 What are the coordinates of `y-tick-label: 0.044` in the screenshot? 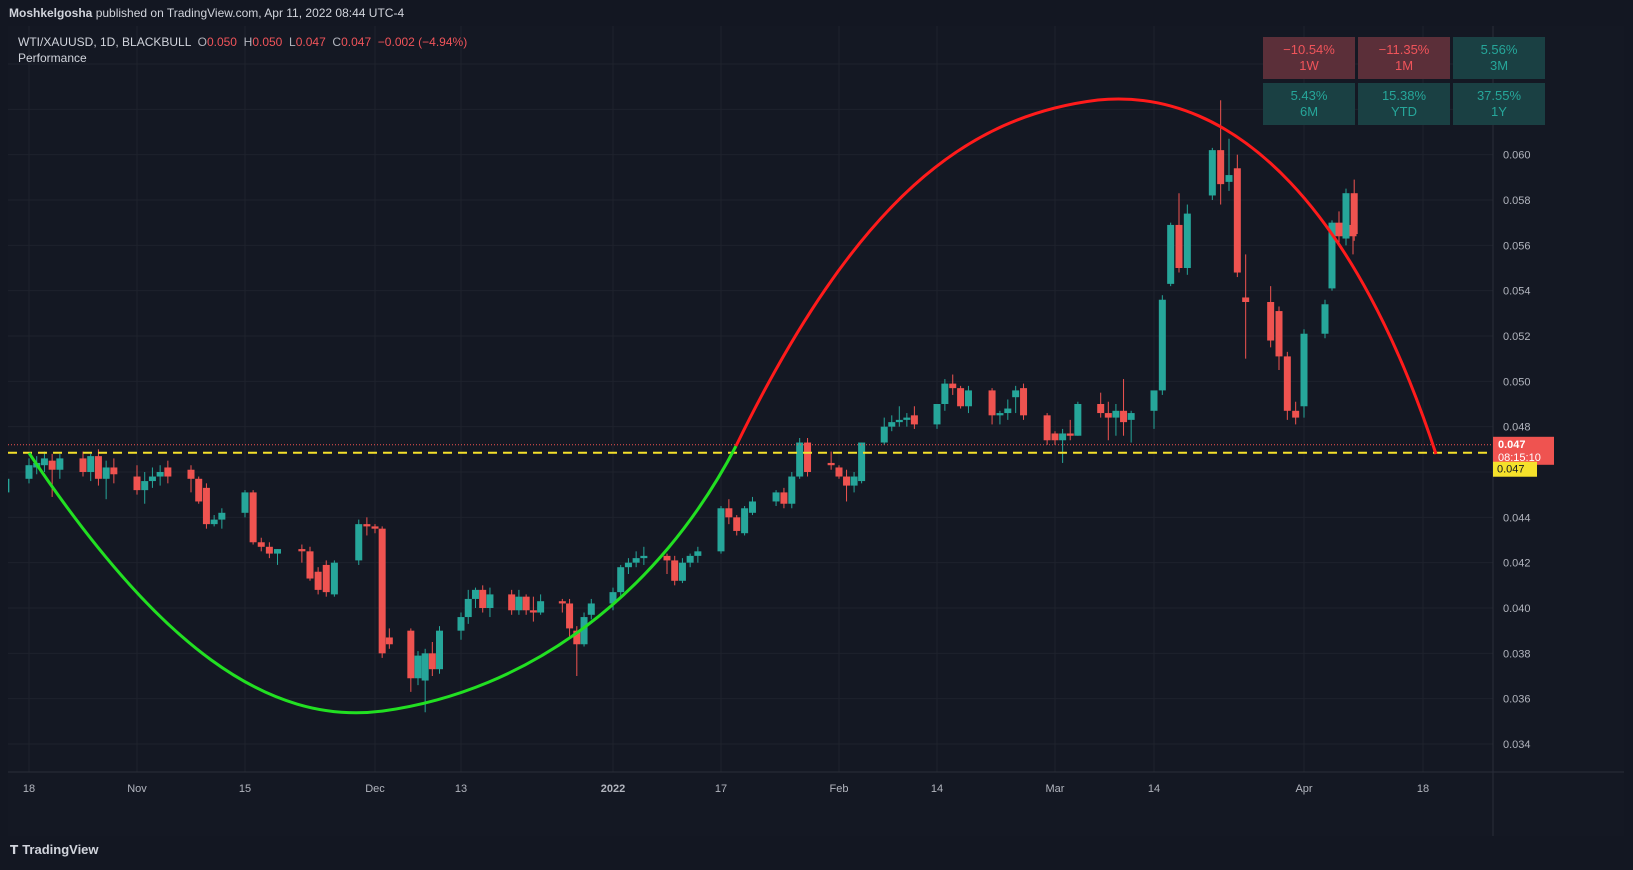 It's located at (1517, 518).